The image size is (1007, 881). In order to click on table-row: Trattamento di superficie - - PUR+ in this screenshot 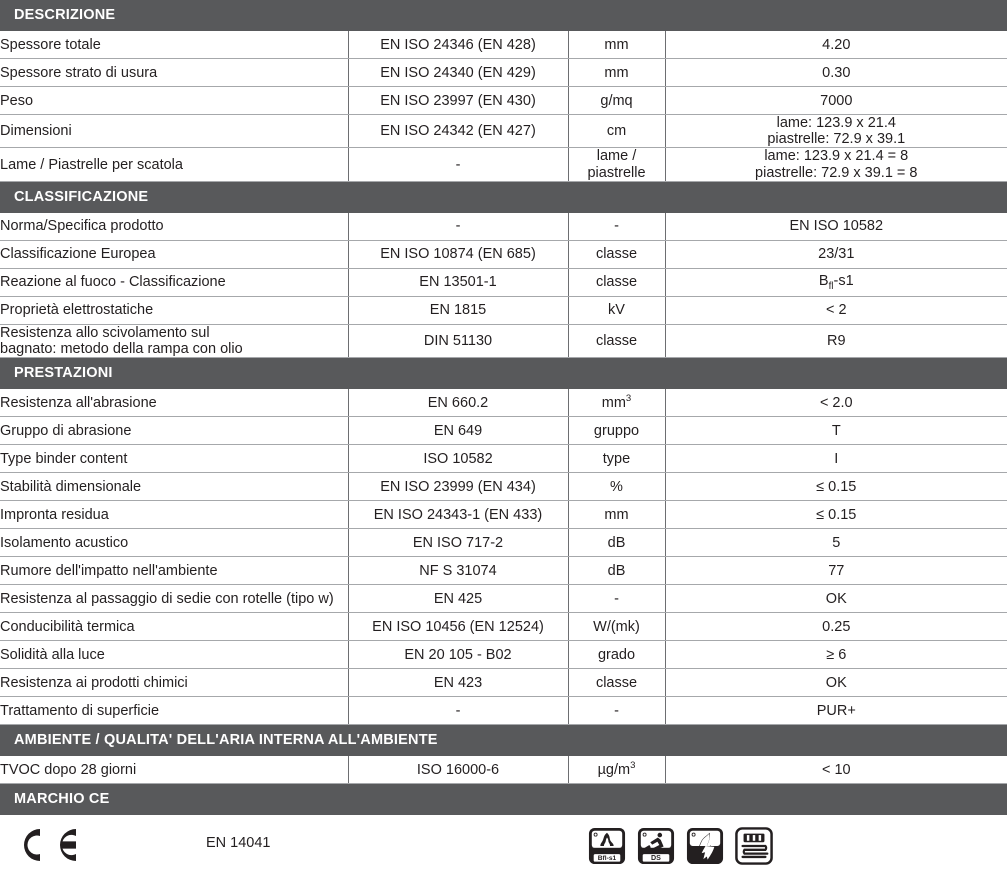, I will do `click(503, 711)`.